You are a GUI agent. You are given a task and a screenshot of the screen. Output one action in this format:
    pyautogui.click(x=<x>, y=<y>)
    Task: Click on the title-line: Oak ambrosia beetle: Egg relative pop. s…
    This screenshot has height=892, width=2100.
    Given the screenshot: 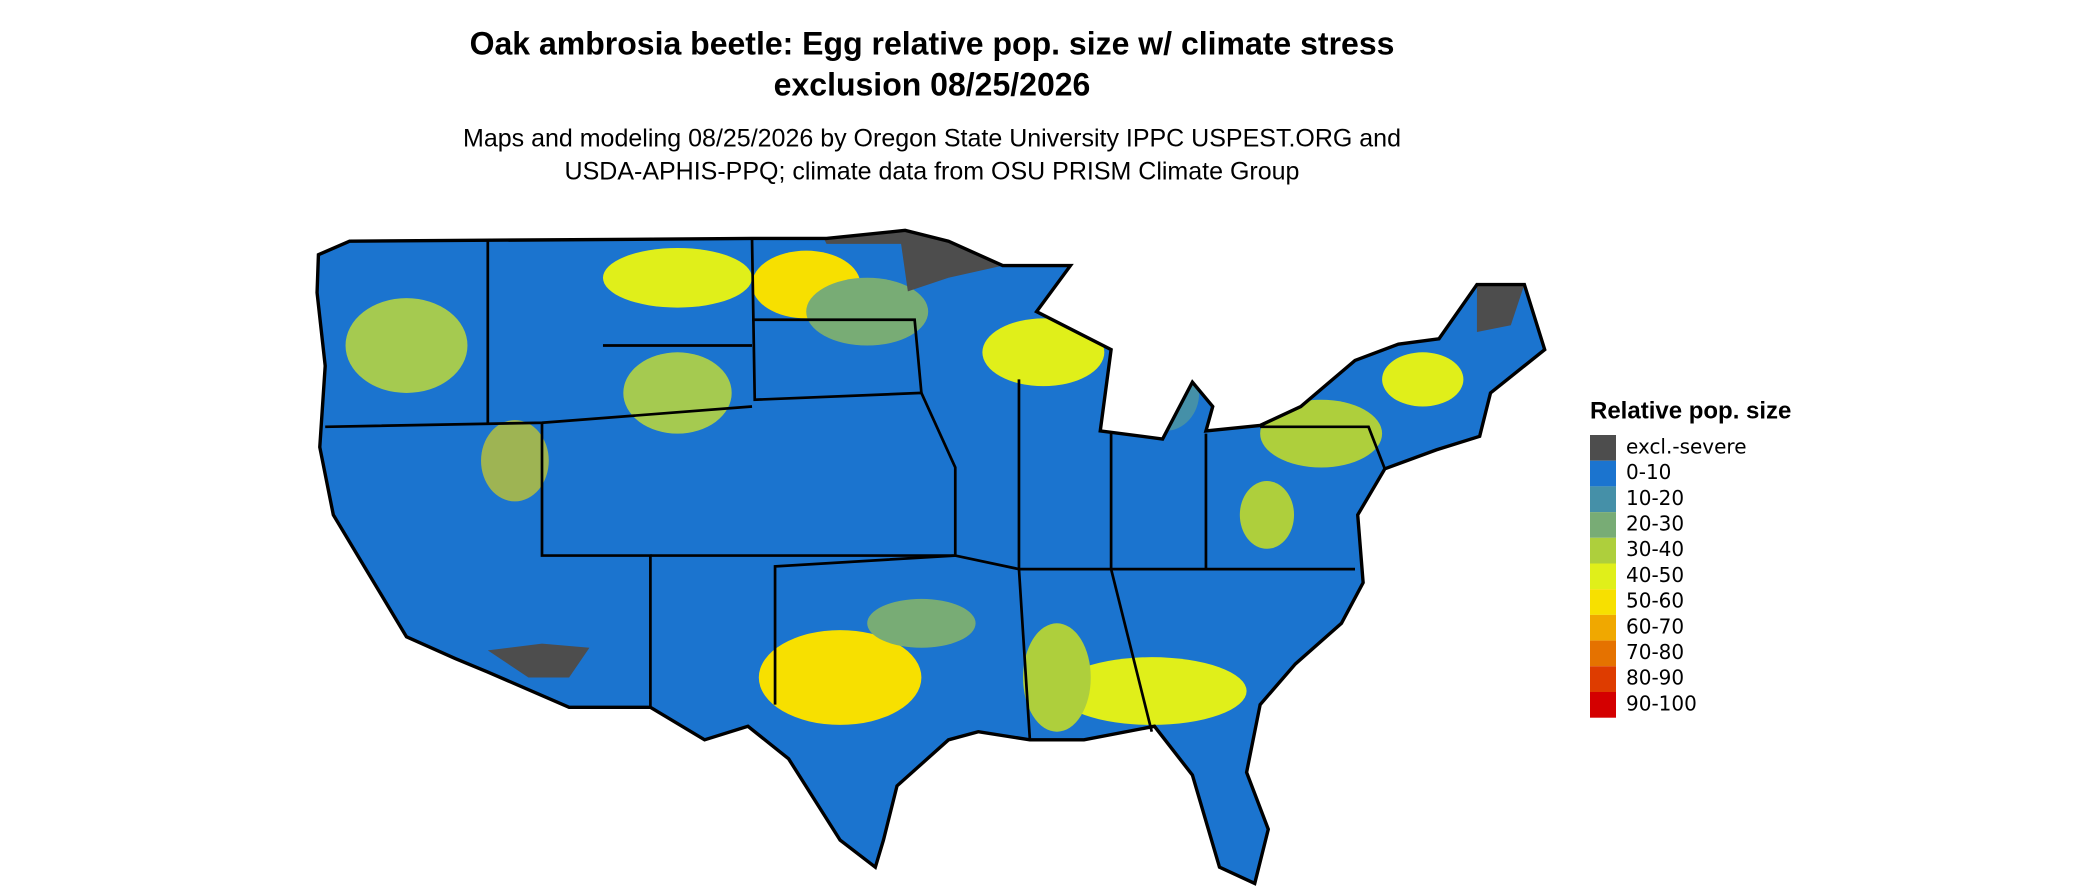 What is the action you would take?
    pyautogui.click(x=932, y=43)
    